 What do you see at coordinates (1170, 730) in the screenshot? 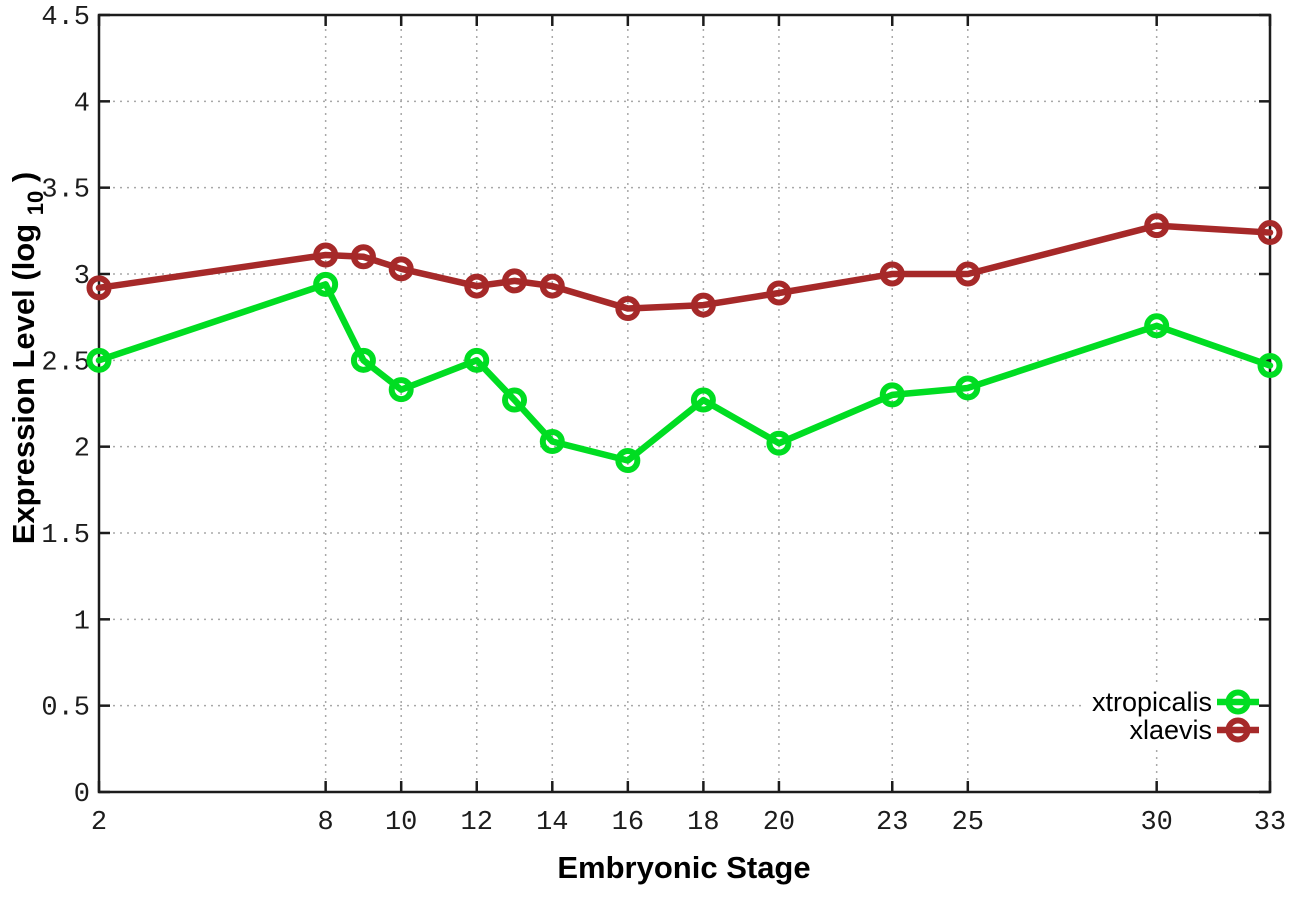
I see `legend-label-xlaevis: xlaevis` at bounding box center [1170, 730].